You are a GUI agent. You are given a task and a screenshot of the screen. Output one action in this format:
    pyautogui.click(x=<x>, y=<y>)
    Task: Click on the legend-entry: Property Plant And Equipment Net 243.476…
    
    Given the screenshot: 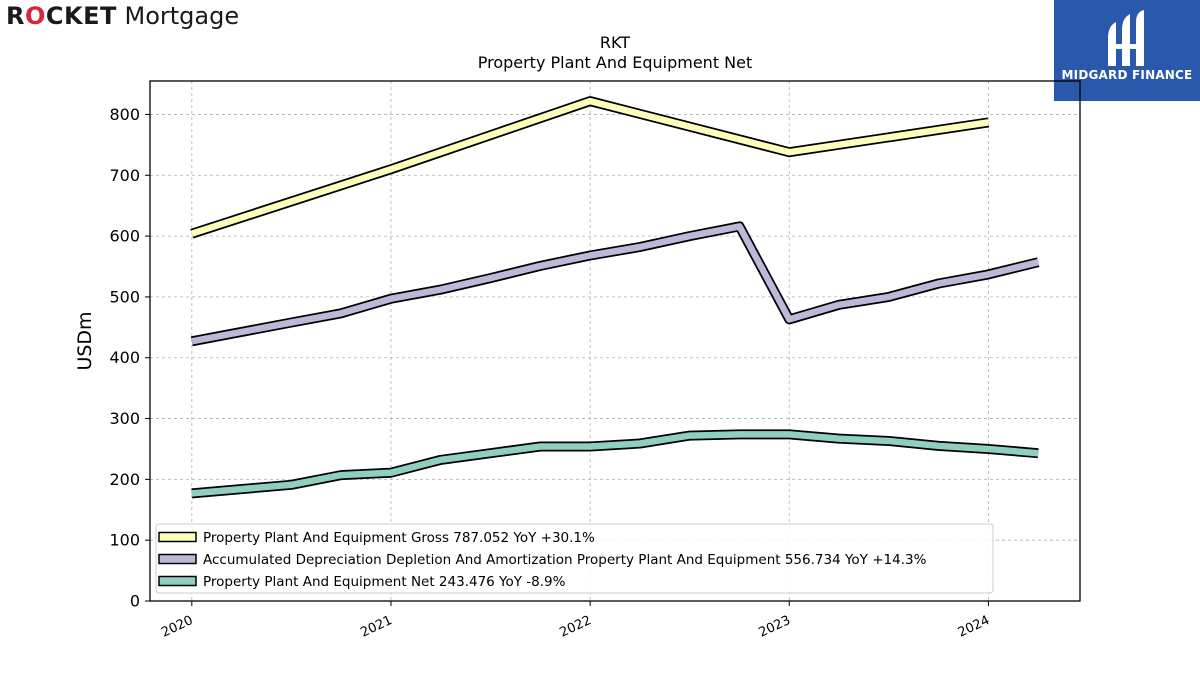 What is the action you would take?
    pyautogui.click(x=384, y=582)
    